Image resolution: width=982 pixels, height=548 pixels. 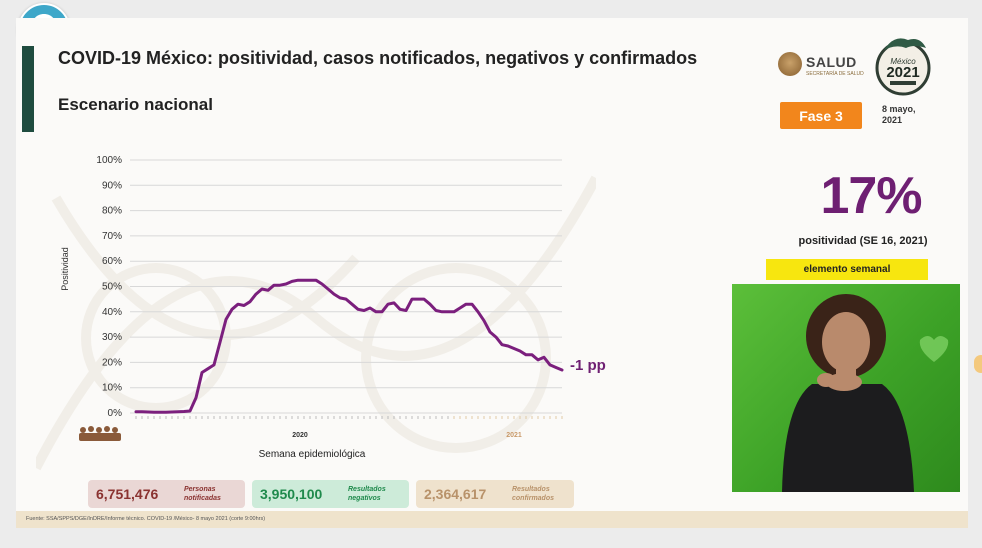 What do you see at coordinates (330, 494) in the screenshot?
I see `stat-resultados-negativos: 3,950,100 Resultados negativos` at bounding box center [330, 494].